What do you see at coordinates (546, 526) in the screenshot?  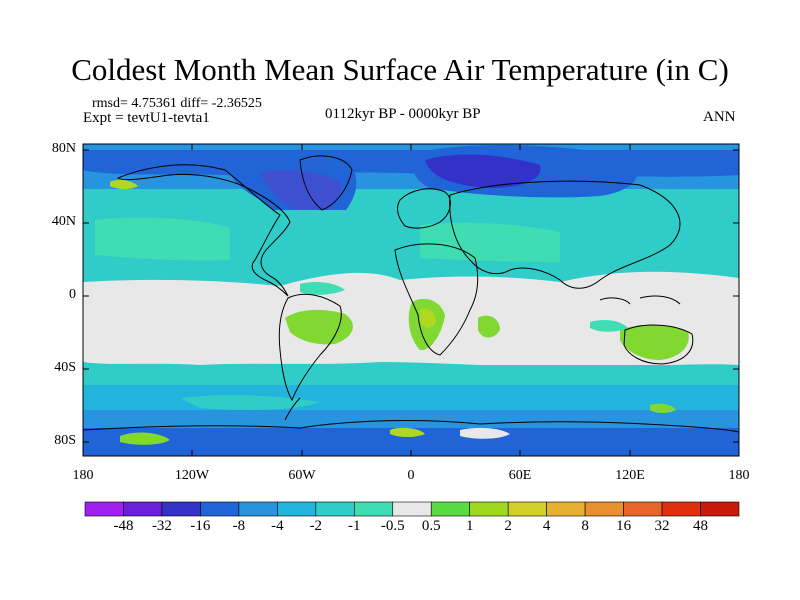 I see `colorbar-label: 4` at bounding box center [546, 526].